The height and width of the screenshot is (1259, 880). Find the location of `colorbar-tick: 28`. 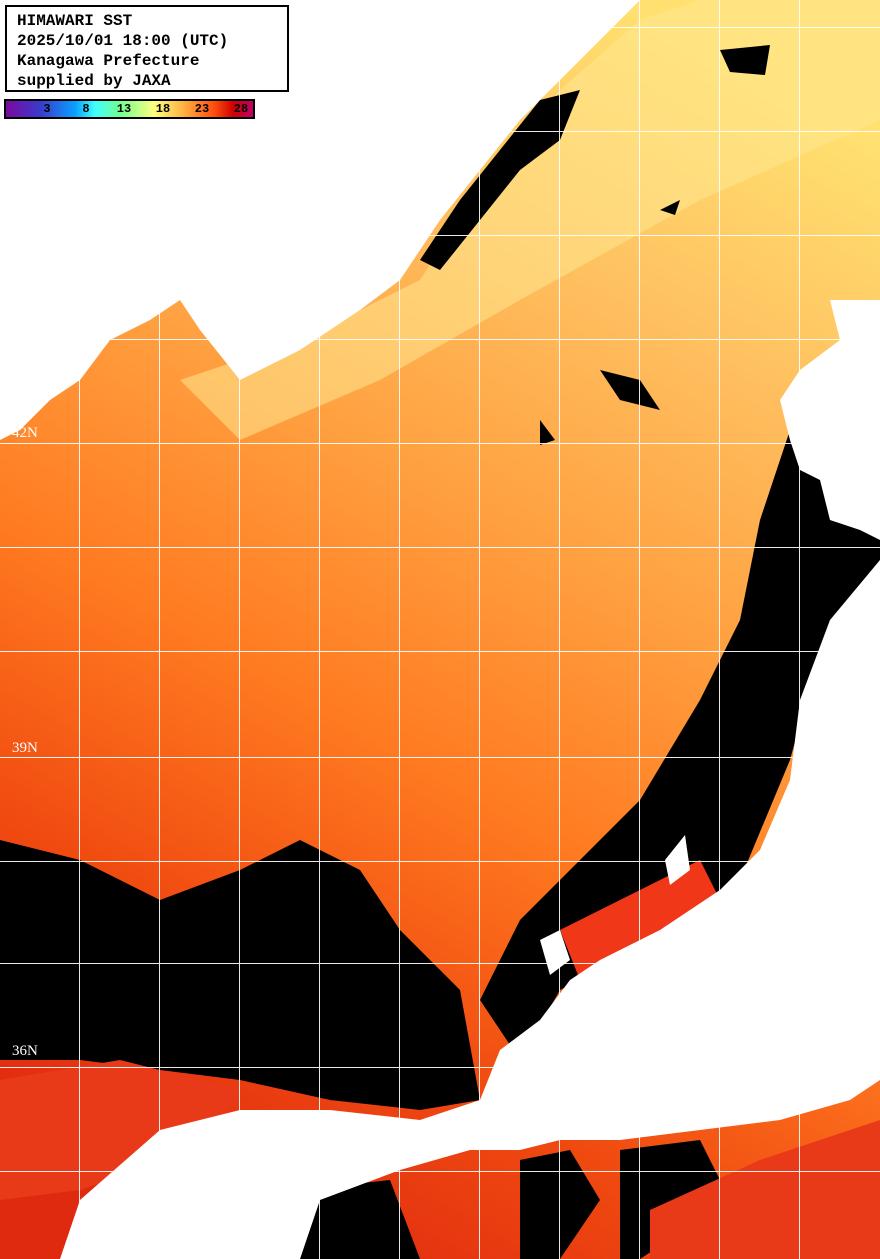

colorbar-tick: 28 is located at coordinates (241, 109).